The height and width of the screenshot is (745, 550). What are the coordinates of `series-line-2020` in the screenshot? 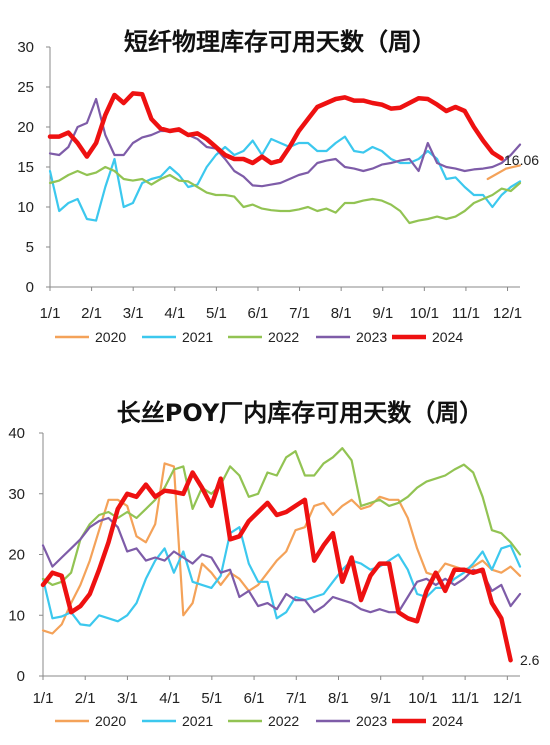 It's located at (504, 172).